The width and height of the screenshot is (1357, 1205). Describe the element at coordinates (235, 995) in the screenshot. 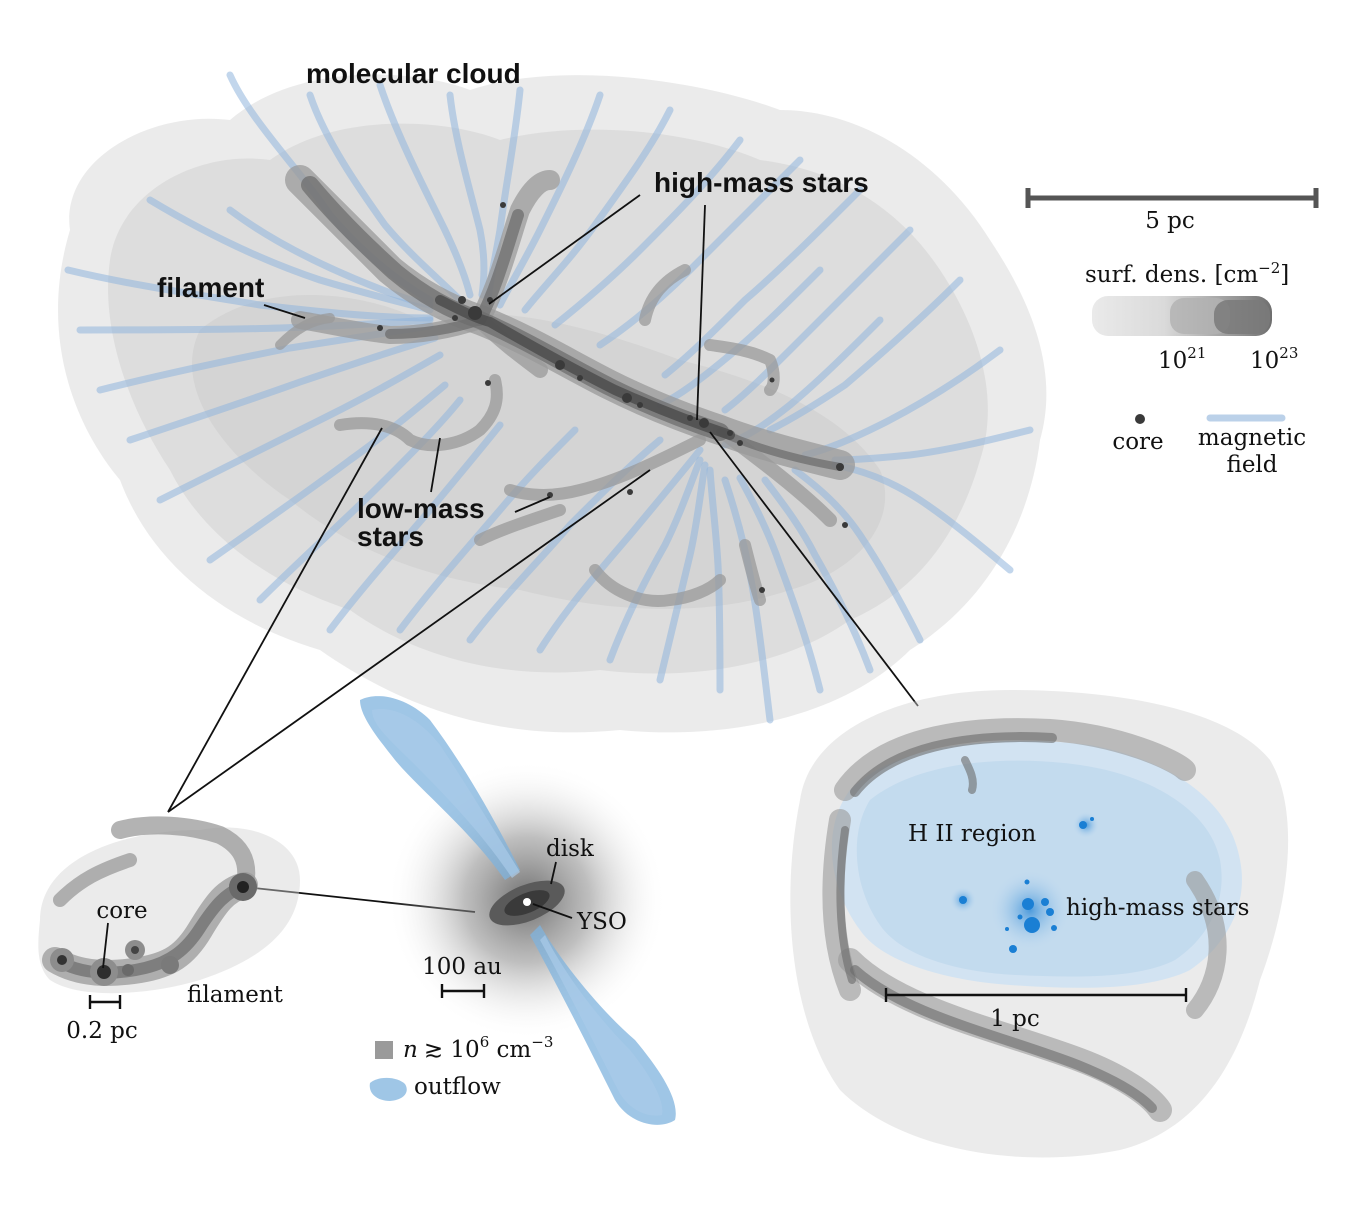

I see `filament-zoom-filament-label: filament` at that location.